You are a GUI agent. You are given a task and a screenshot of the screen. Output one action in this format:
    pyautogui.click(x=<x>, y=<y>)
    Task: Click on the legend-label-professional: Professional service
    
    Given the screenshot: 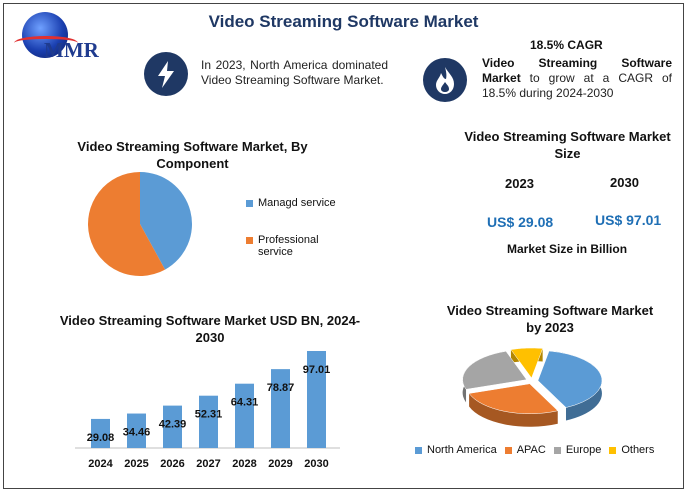 What is the action you would take?
    pyautogui.click(x=288, y=246)
    